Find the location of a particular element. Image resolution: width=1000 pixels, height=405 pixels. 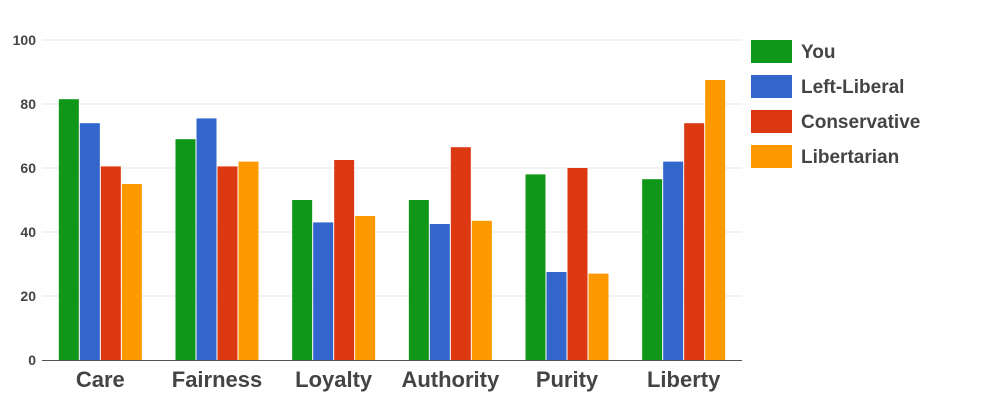

x-tick-label: Care is located at coordinates (100, 379).